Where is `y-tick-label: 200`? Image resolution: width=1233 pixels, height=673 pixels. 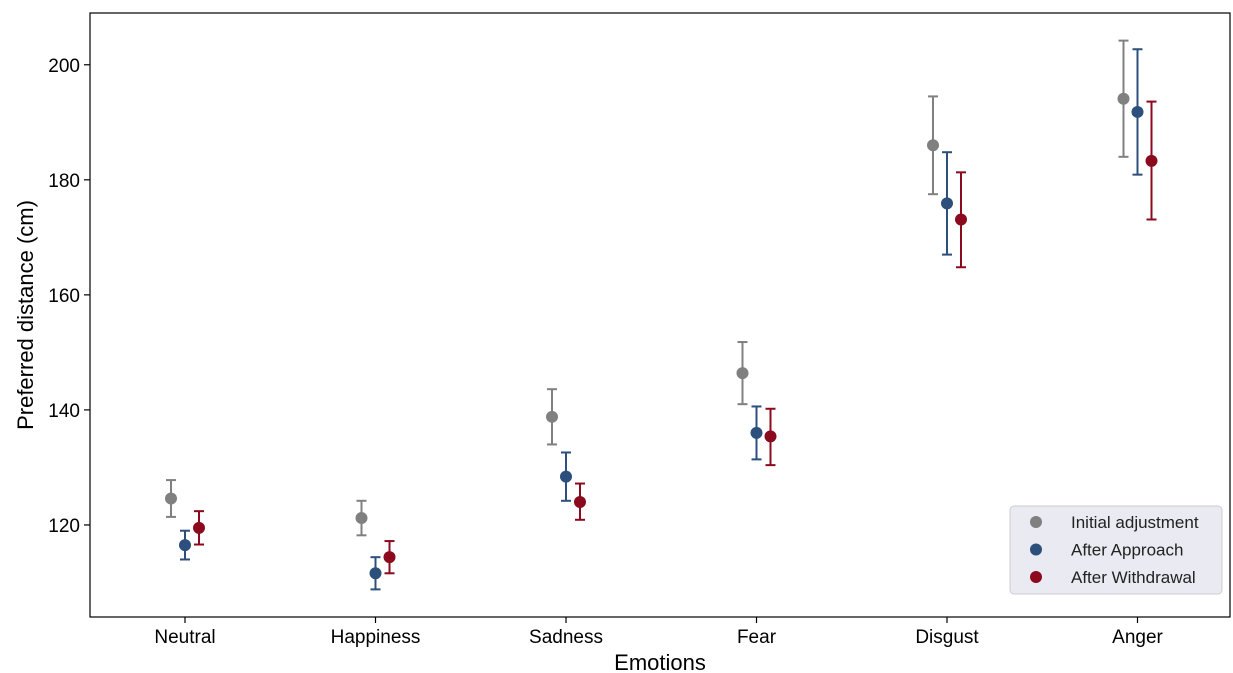 y-tick-label: 200 is located at coordinates (64, 66).